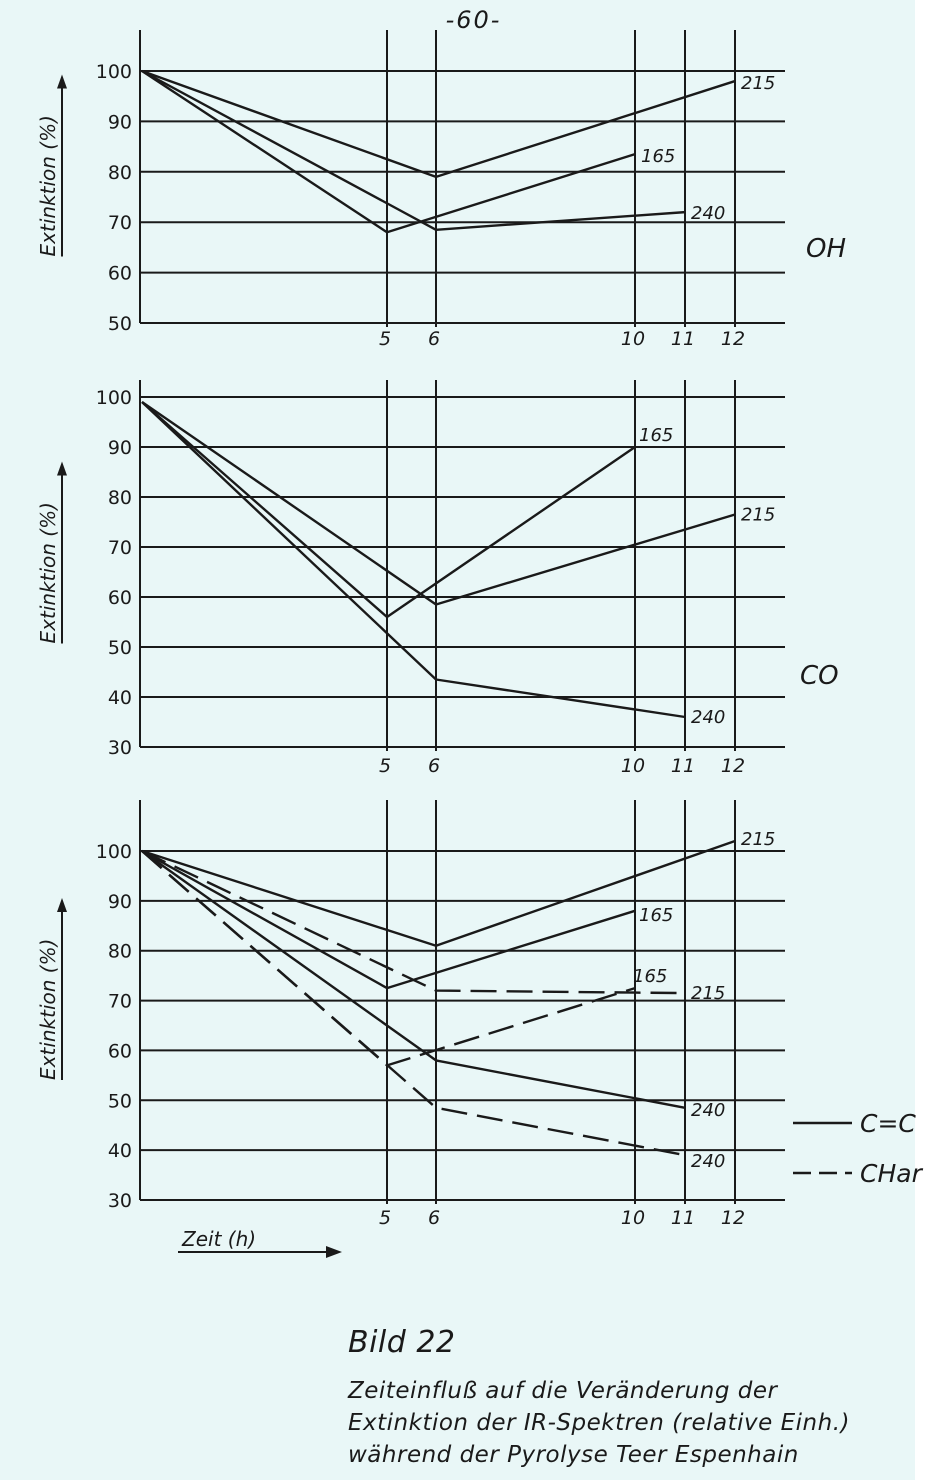 This screenshot has height=1480, width=947. I want to click on legend-label: C=C, so click(888, 1123).